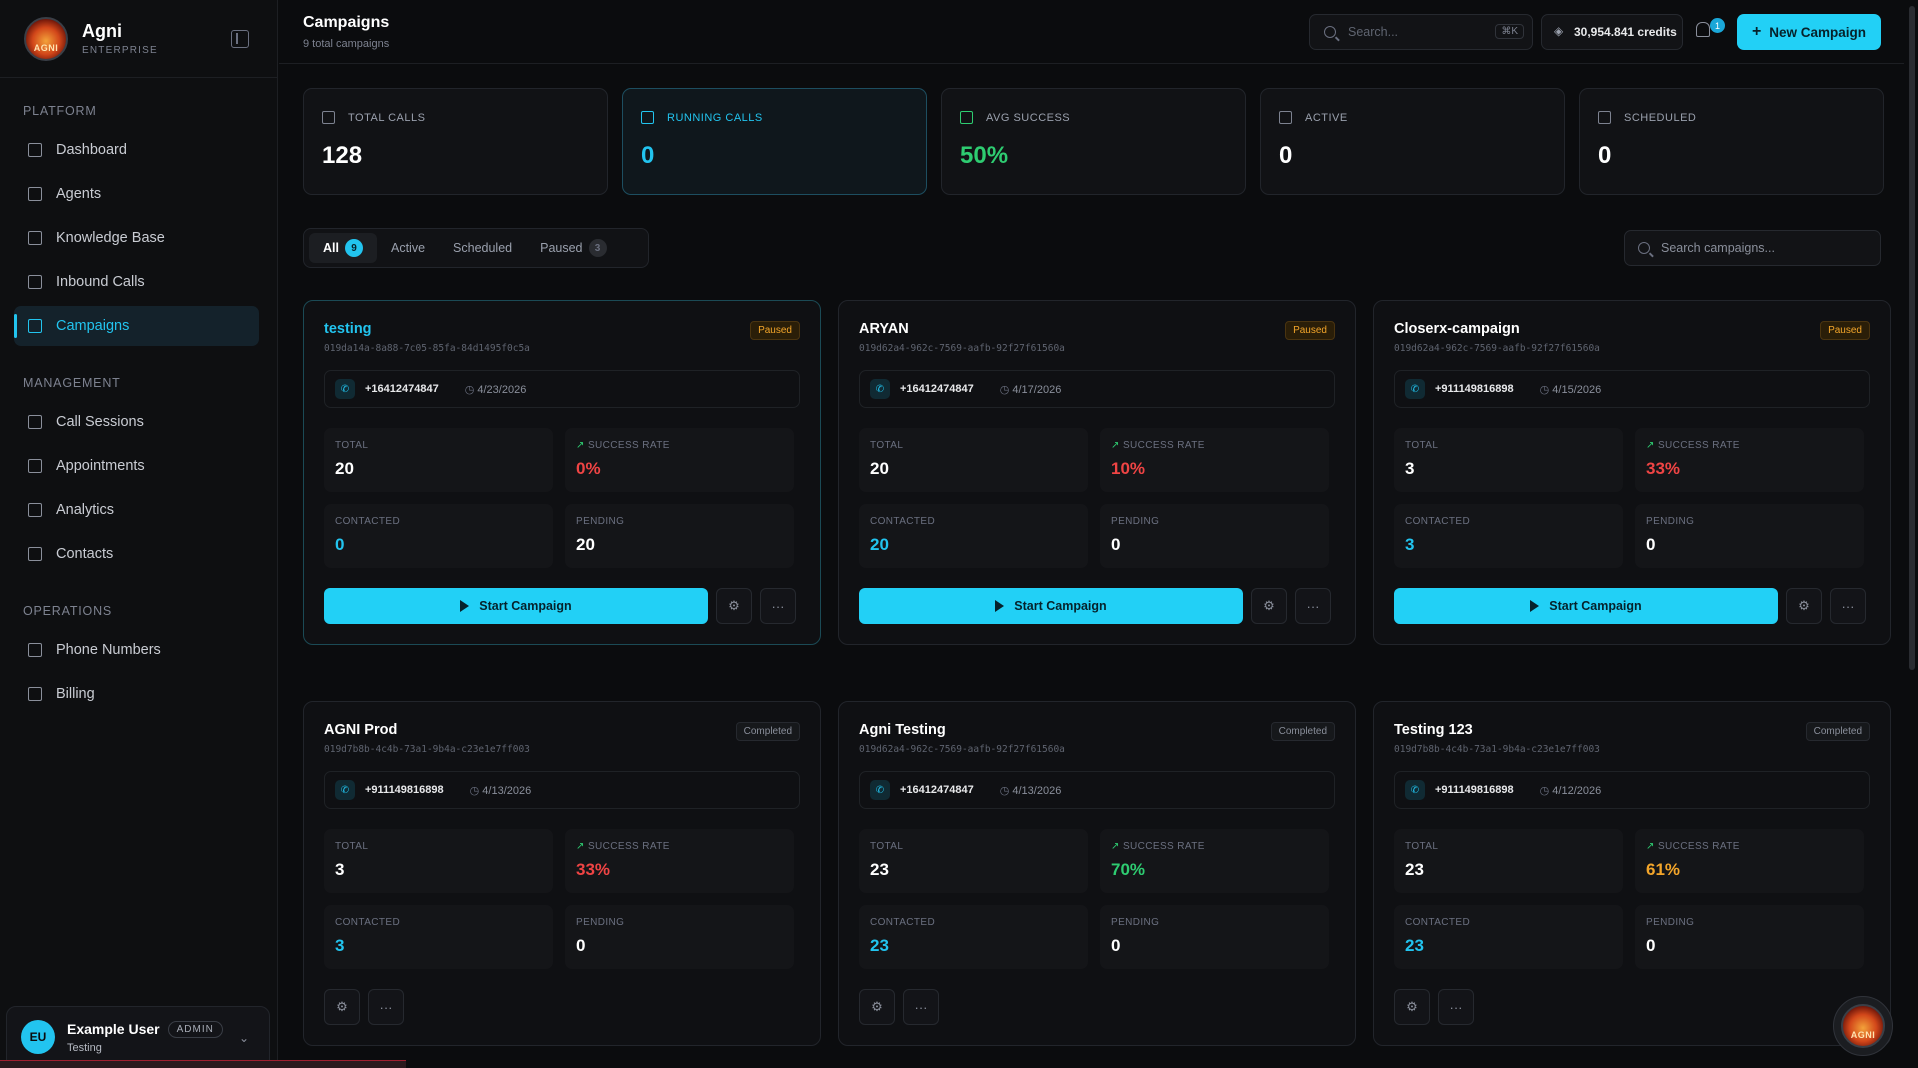 The image size is (1918, 1068). Describe the element at coordinates (562, 389) in the screenshot. I see `campaign-meta: ✆ +16412474847 4/23/2026` at that location.